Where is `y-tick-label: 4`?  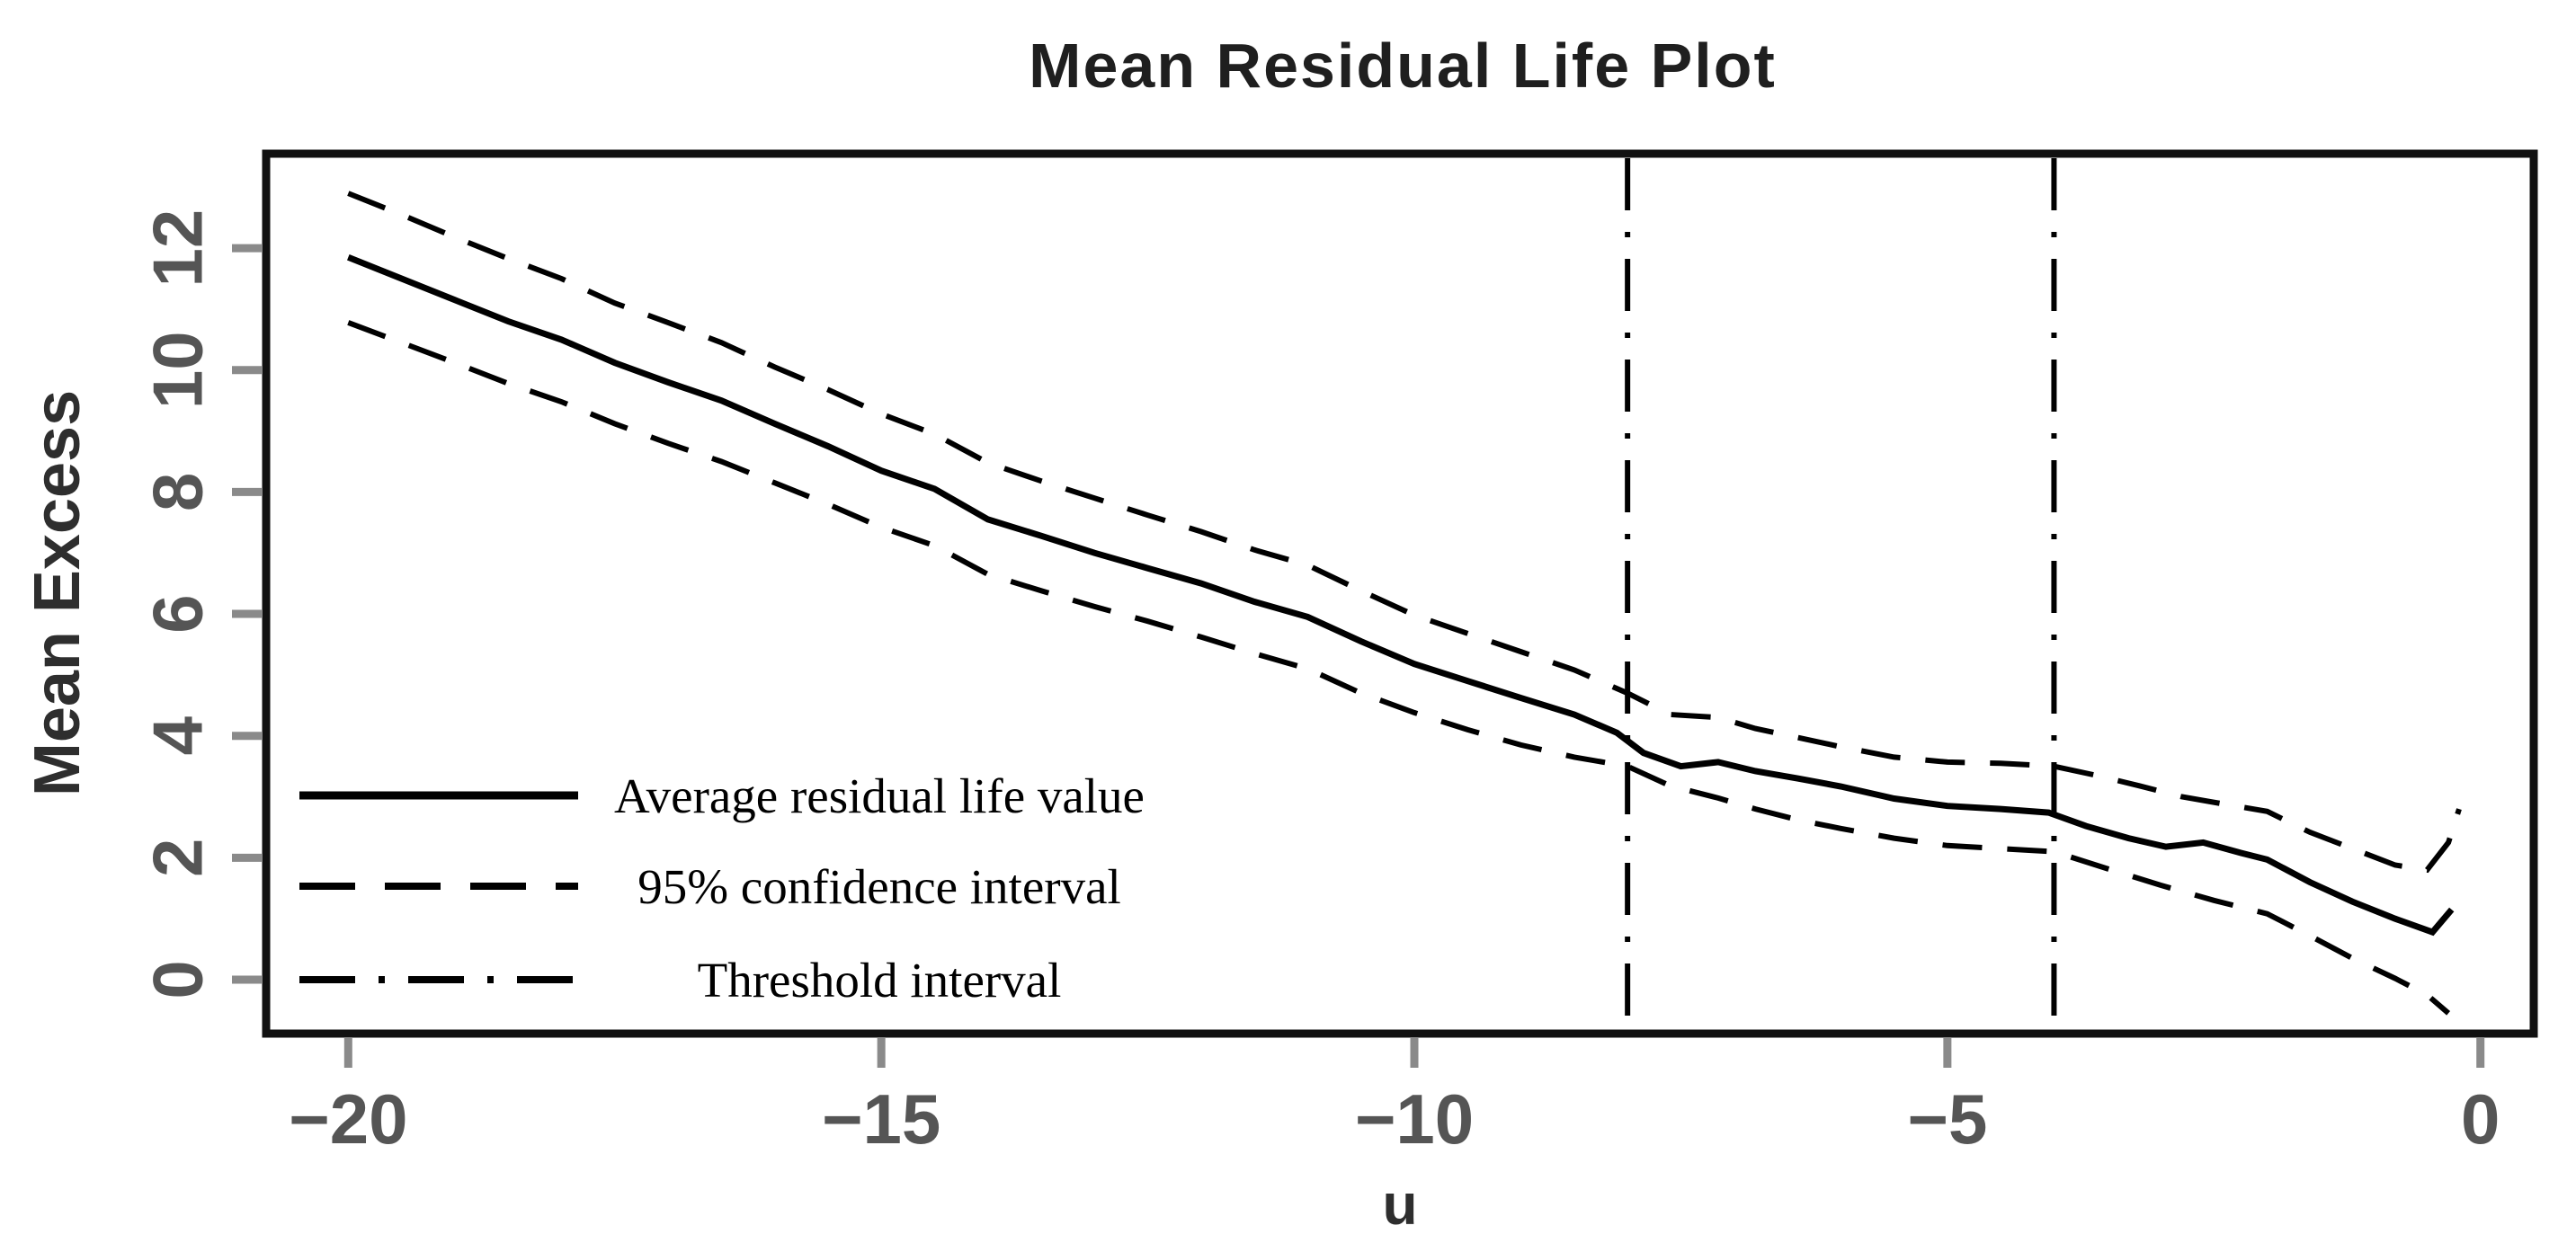 y-tick-label: 4 is located at coordinates (178, 735).